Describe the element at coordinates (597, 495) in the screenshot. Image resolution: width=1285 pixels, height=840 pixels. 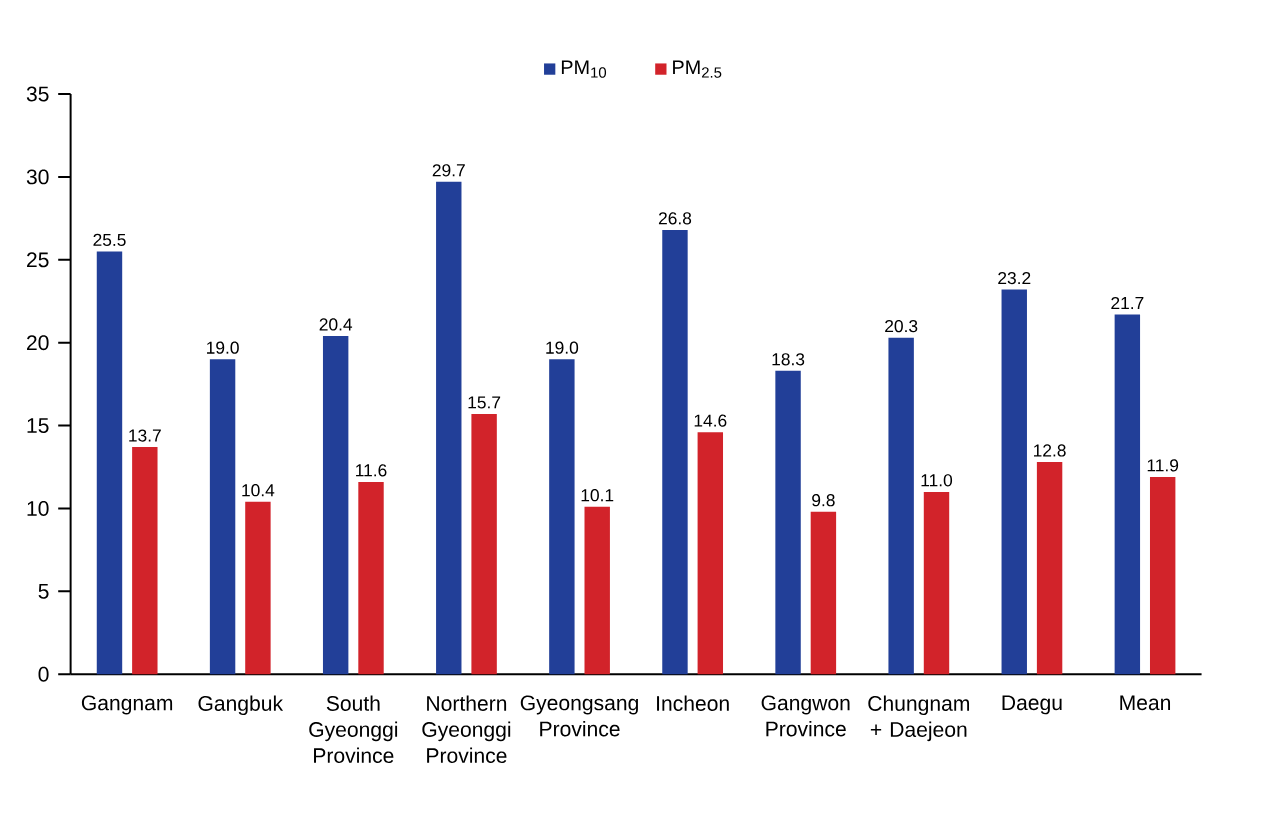
I see `data-label: 10.1` at that location.